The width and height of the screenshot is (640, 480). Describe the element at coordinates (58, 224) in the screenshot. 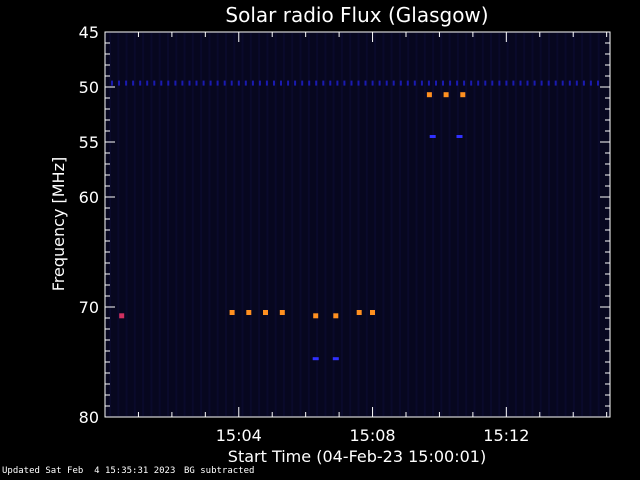

I see `y-axis-label: Frequency [MHz]` at that location.